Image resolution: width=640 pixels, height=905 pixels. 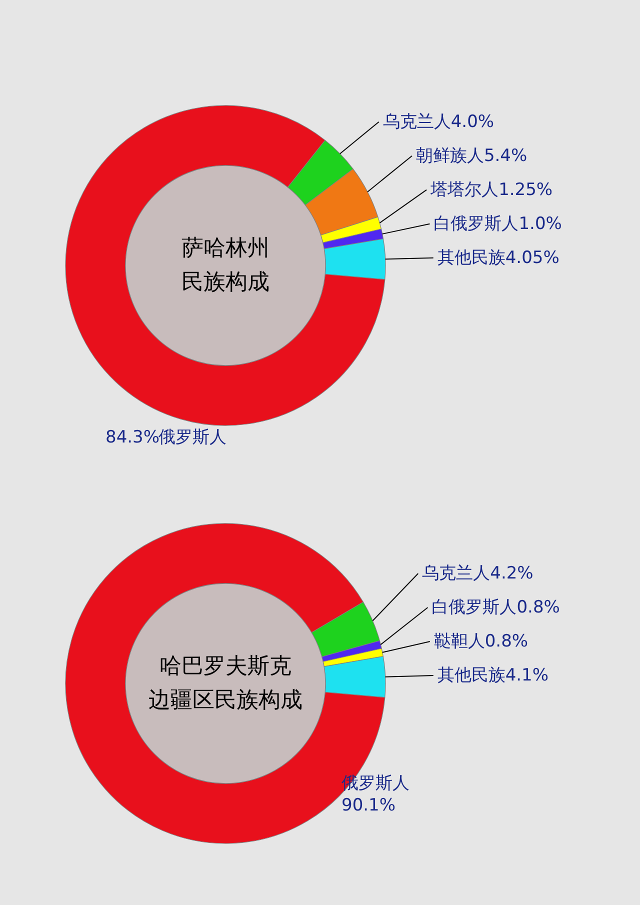 I want to click on slice-label: 朝鲜族人5.4%, so click(x=472, y=156).